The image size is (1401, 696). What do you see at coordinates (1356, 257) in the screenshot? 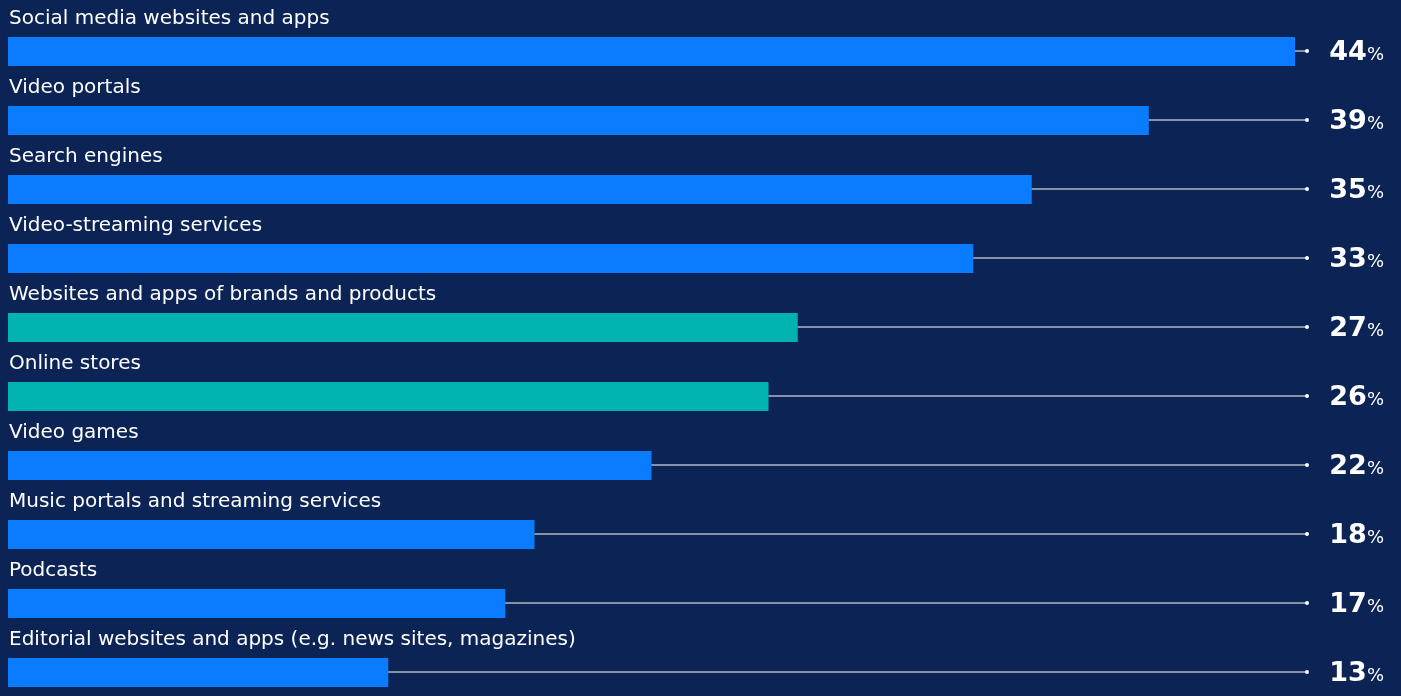
I see `data-label: 33%` at bounding box center [1356, 257].